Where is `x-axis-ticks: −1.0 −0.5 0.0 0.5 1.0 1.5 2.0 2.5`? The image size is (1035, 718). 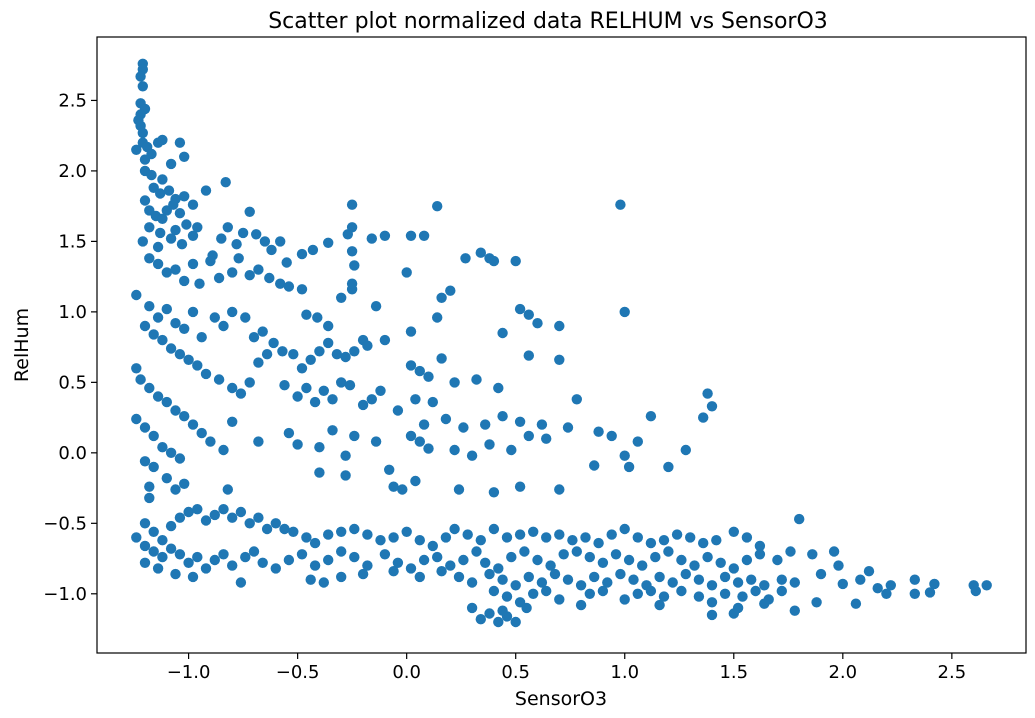 x-axis-ticks: −1.0 −0.5 0.0 0.5 1.0 1.5 2.0 2.5 is located at coordinates (566, 668).